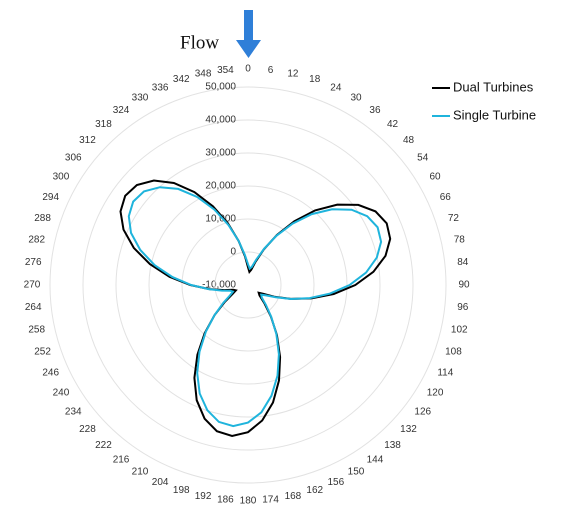 This screenshot has width=561, height=507. Describe the element at coordinates (73, 158) in the screenshot. I see `angle-label: 306` at that location.